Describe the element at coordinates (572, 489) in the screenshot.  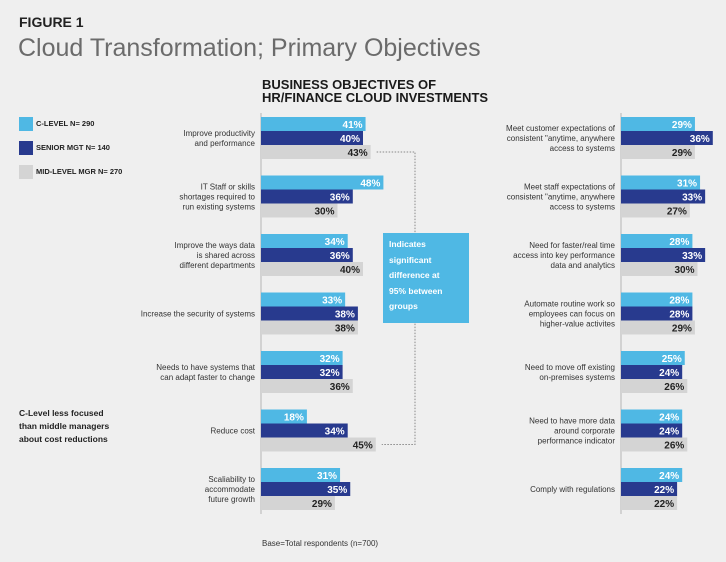
I see `category-label: Comply with regulations` at that location.